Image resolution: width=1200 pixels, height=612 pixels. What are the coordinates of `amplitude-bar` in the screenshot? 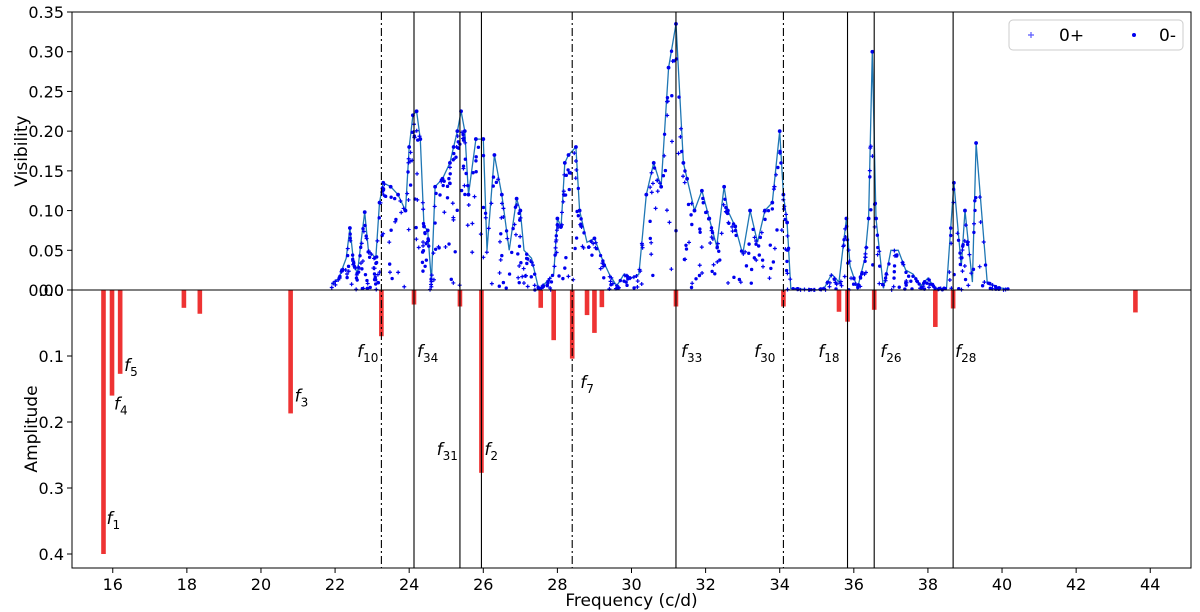 It's located at (594, 311).